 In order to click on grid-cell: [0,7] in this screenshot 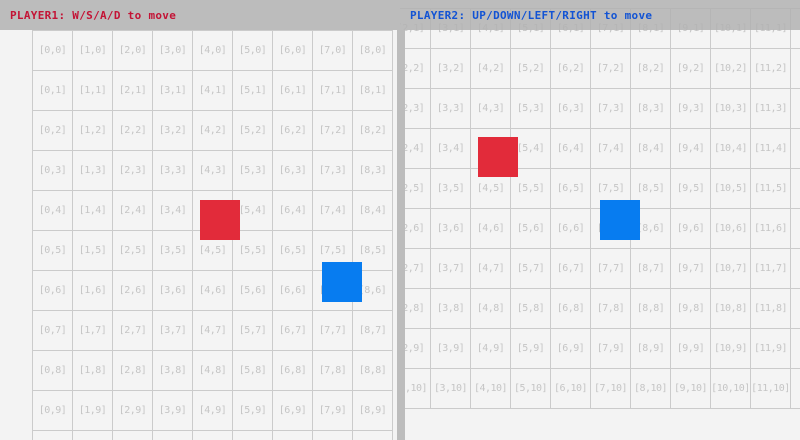, I will do `click(52, 330)`.